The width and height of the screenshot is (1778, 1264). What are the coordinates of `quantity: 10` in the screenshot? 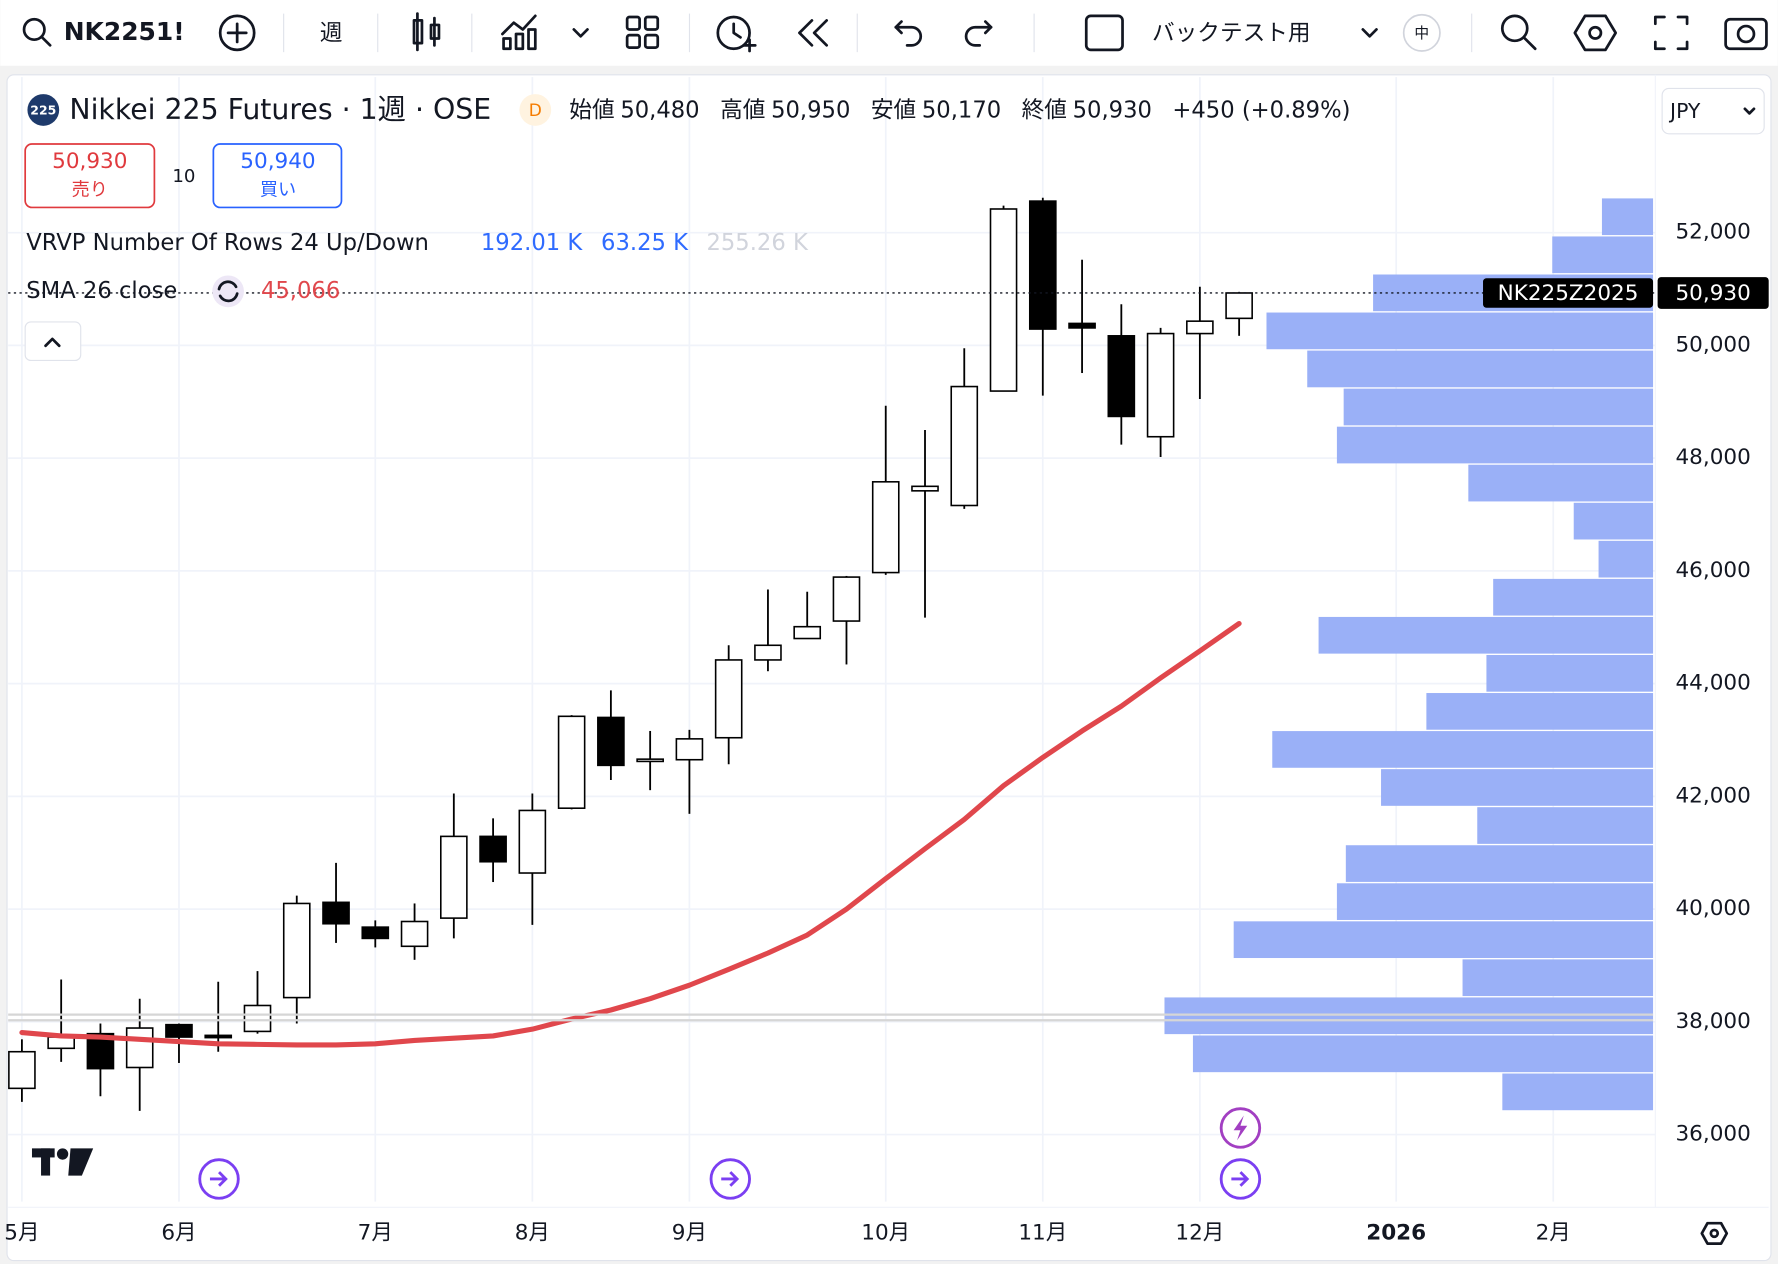 It's located at (183, 176).